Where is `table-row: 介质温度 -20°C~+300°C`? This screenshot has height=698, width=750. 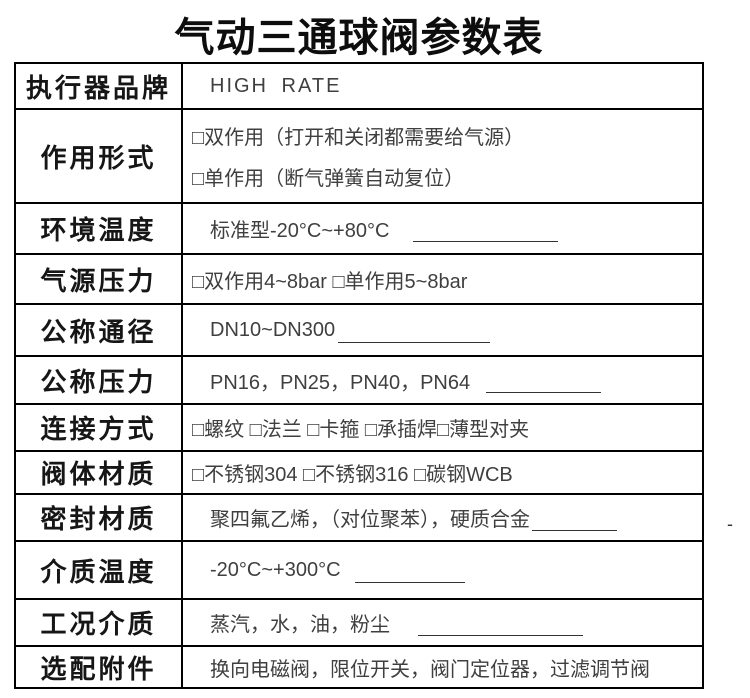 table-row: 介质温度 -20°C~+300°C is located at coordinates (359, 569).